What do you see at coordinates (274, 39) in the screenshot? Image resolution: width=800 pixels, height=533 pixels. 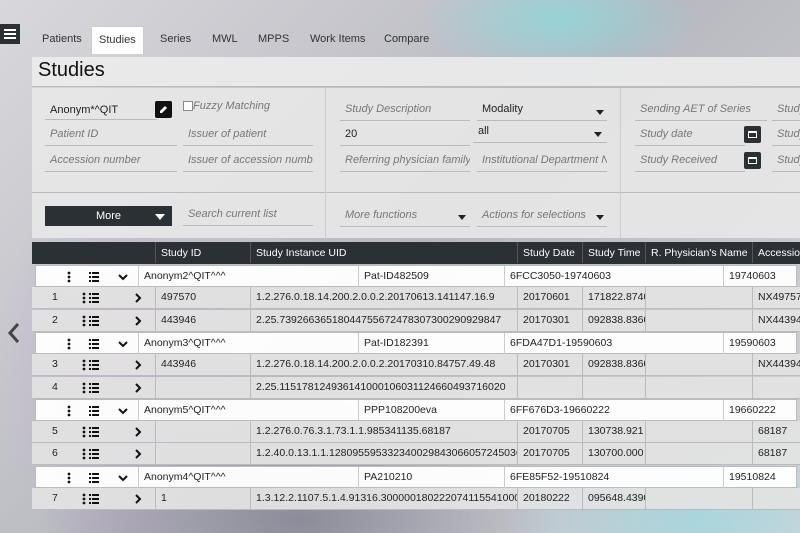 I see `tab: MPPS` at bounding box center [274, 39].